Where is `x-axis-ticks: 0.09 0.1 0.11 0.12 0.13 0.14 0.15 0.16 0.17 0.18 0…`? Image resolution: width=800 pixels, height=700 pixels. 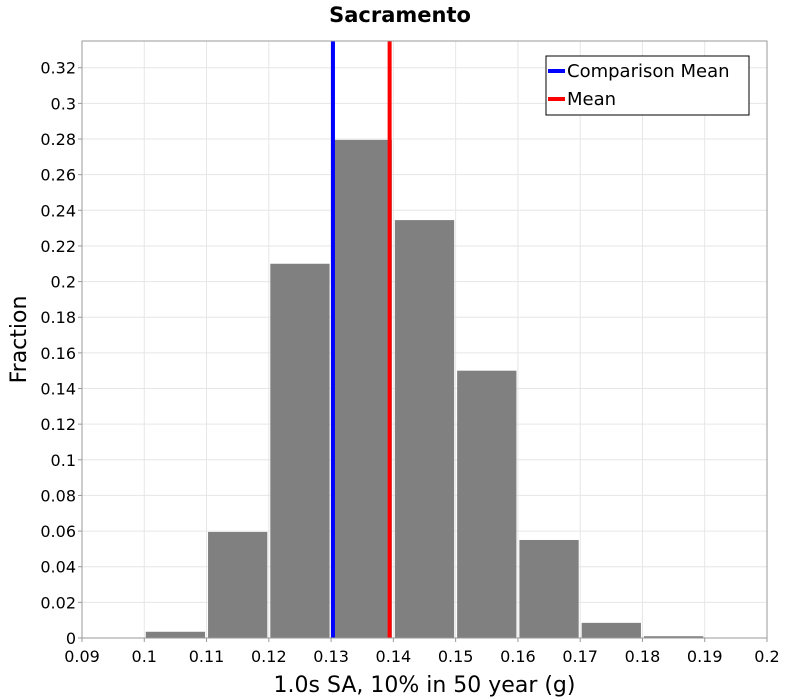 x-axis-ticks: 0.09 0.1 0.11 0.12 0.13 0.14 0.15 0.16 0.17 0.18 0… is located at coordinates (422, 652).